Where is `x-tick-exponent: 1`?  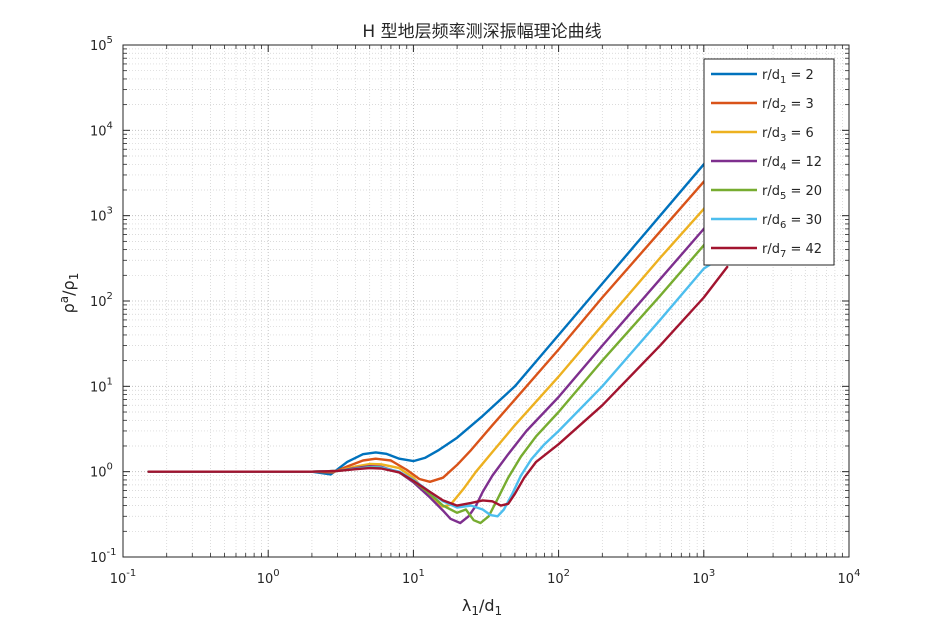
x-tick-exponent: 1 is located at coordinates (421, 573).